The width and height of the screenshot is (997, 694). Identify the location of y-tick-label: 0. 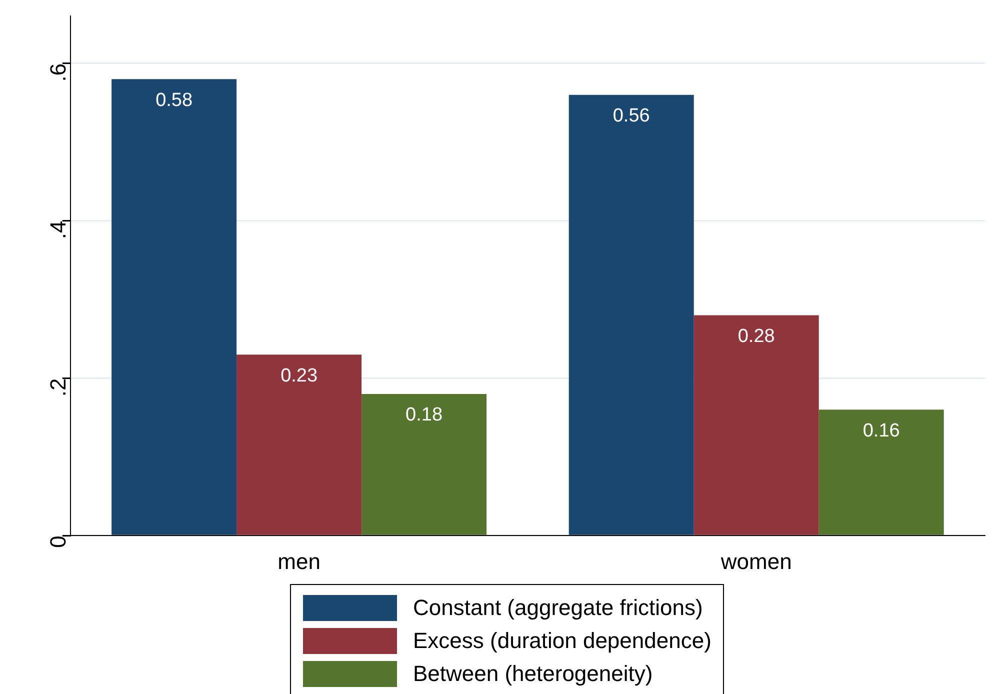
(57, 542).